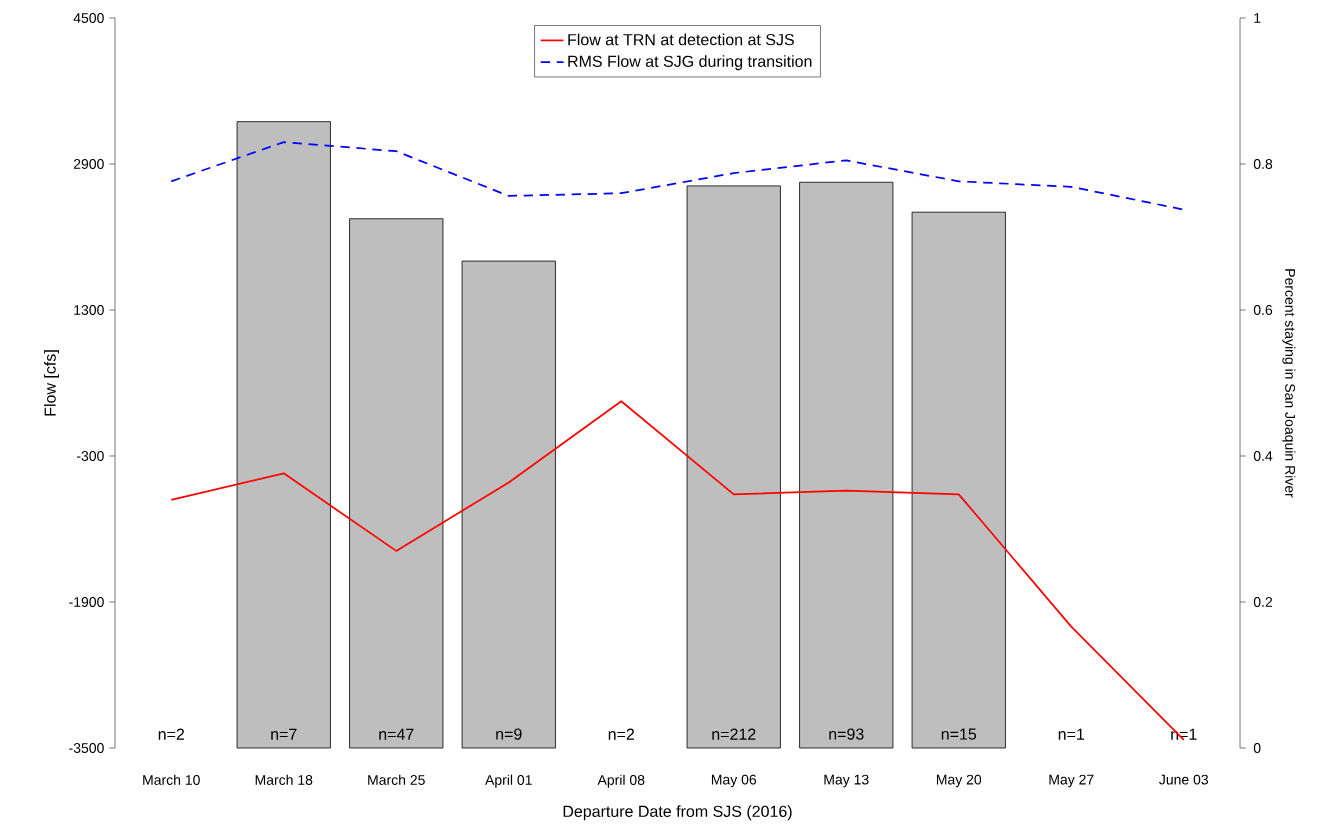 This screenshot has width=1328, height=825. I want to click on x-tick-label: May 27, so click(1071, 781).